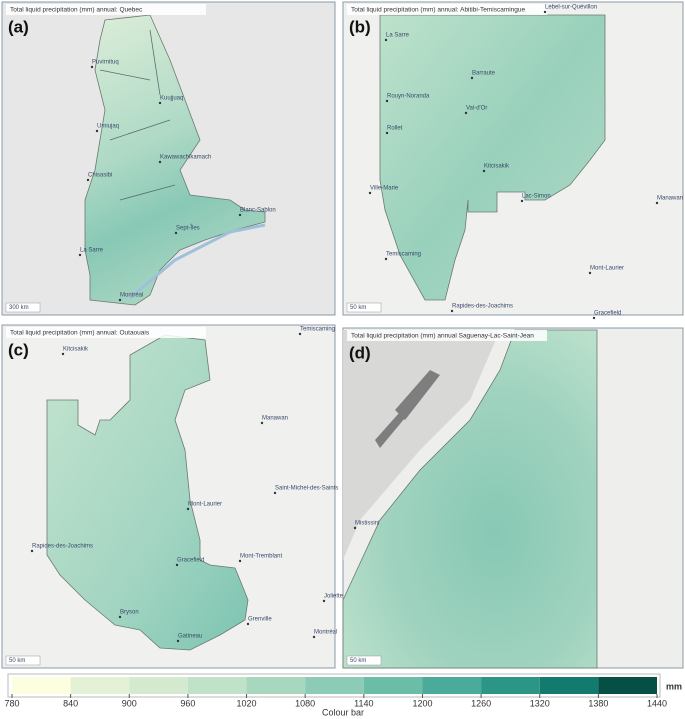  Describe the element at coordinates (305, 703) in the screenshot. I see `colorbar-tick-label: 1080` at that location.